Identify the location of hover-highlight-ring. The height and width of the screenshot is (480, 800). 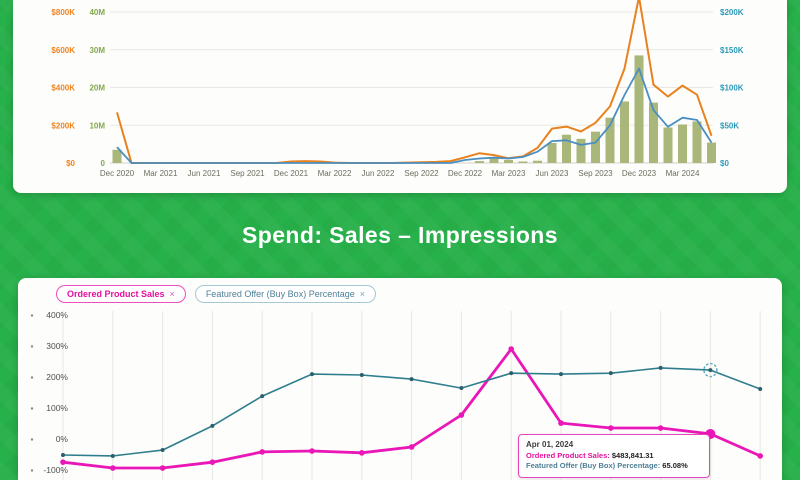
(710, 370).